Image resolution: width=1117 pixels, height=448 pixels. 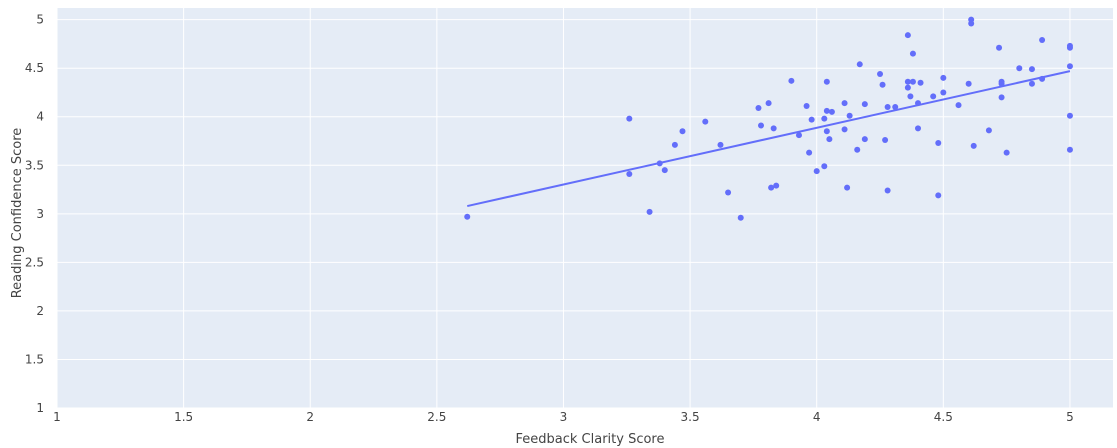 I want to click on x-tick-label: 1, so click(x=57, y=417).